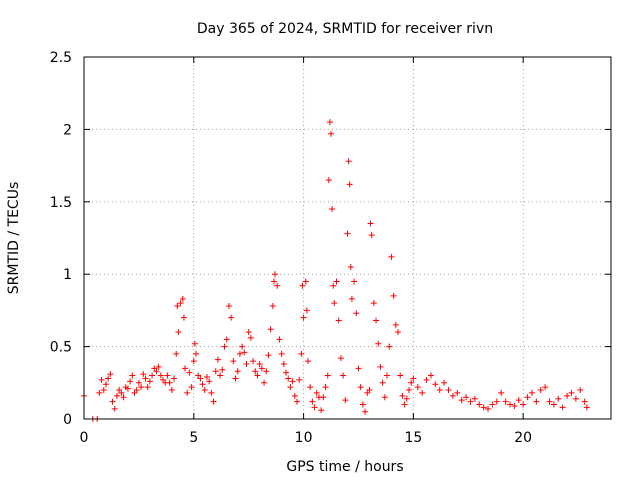 The height and width of the screenshot is (480, 640). I want to click on x-tick-label: 10, so click(304, 438).